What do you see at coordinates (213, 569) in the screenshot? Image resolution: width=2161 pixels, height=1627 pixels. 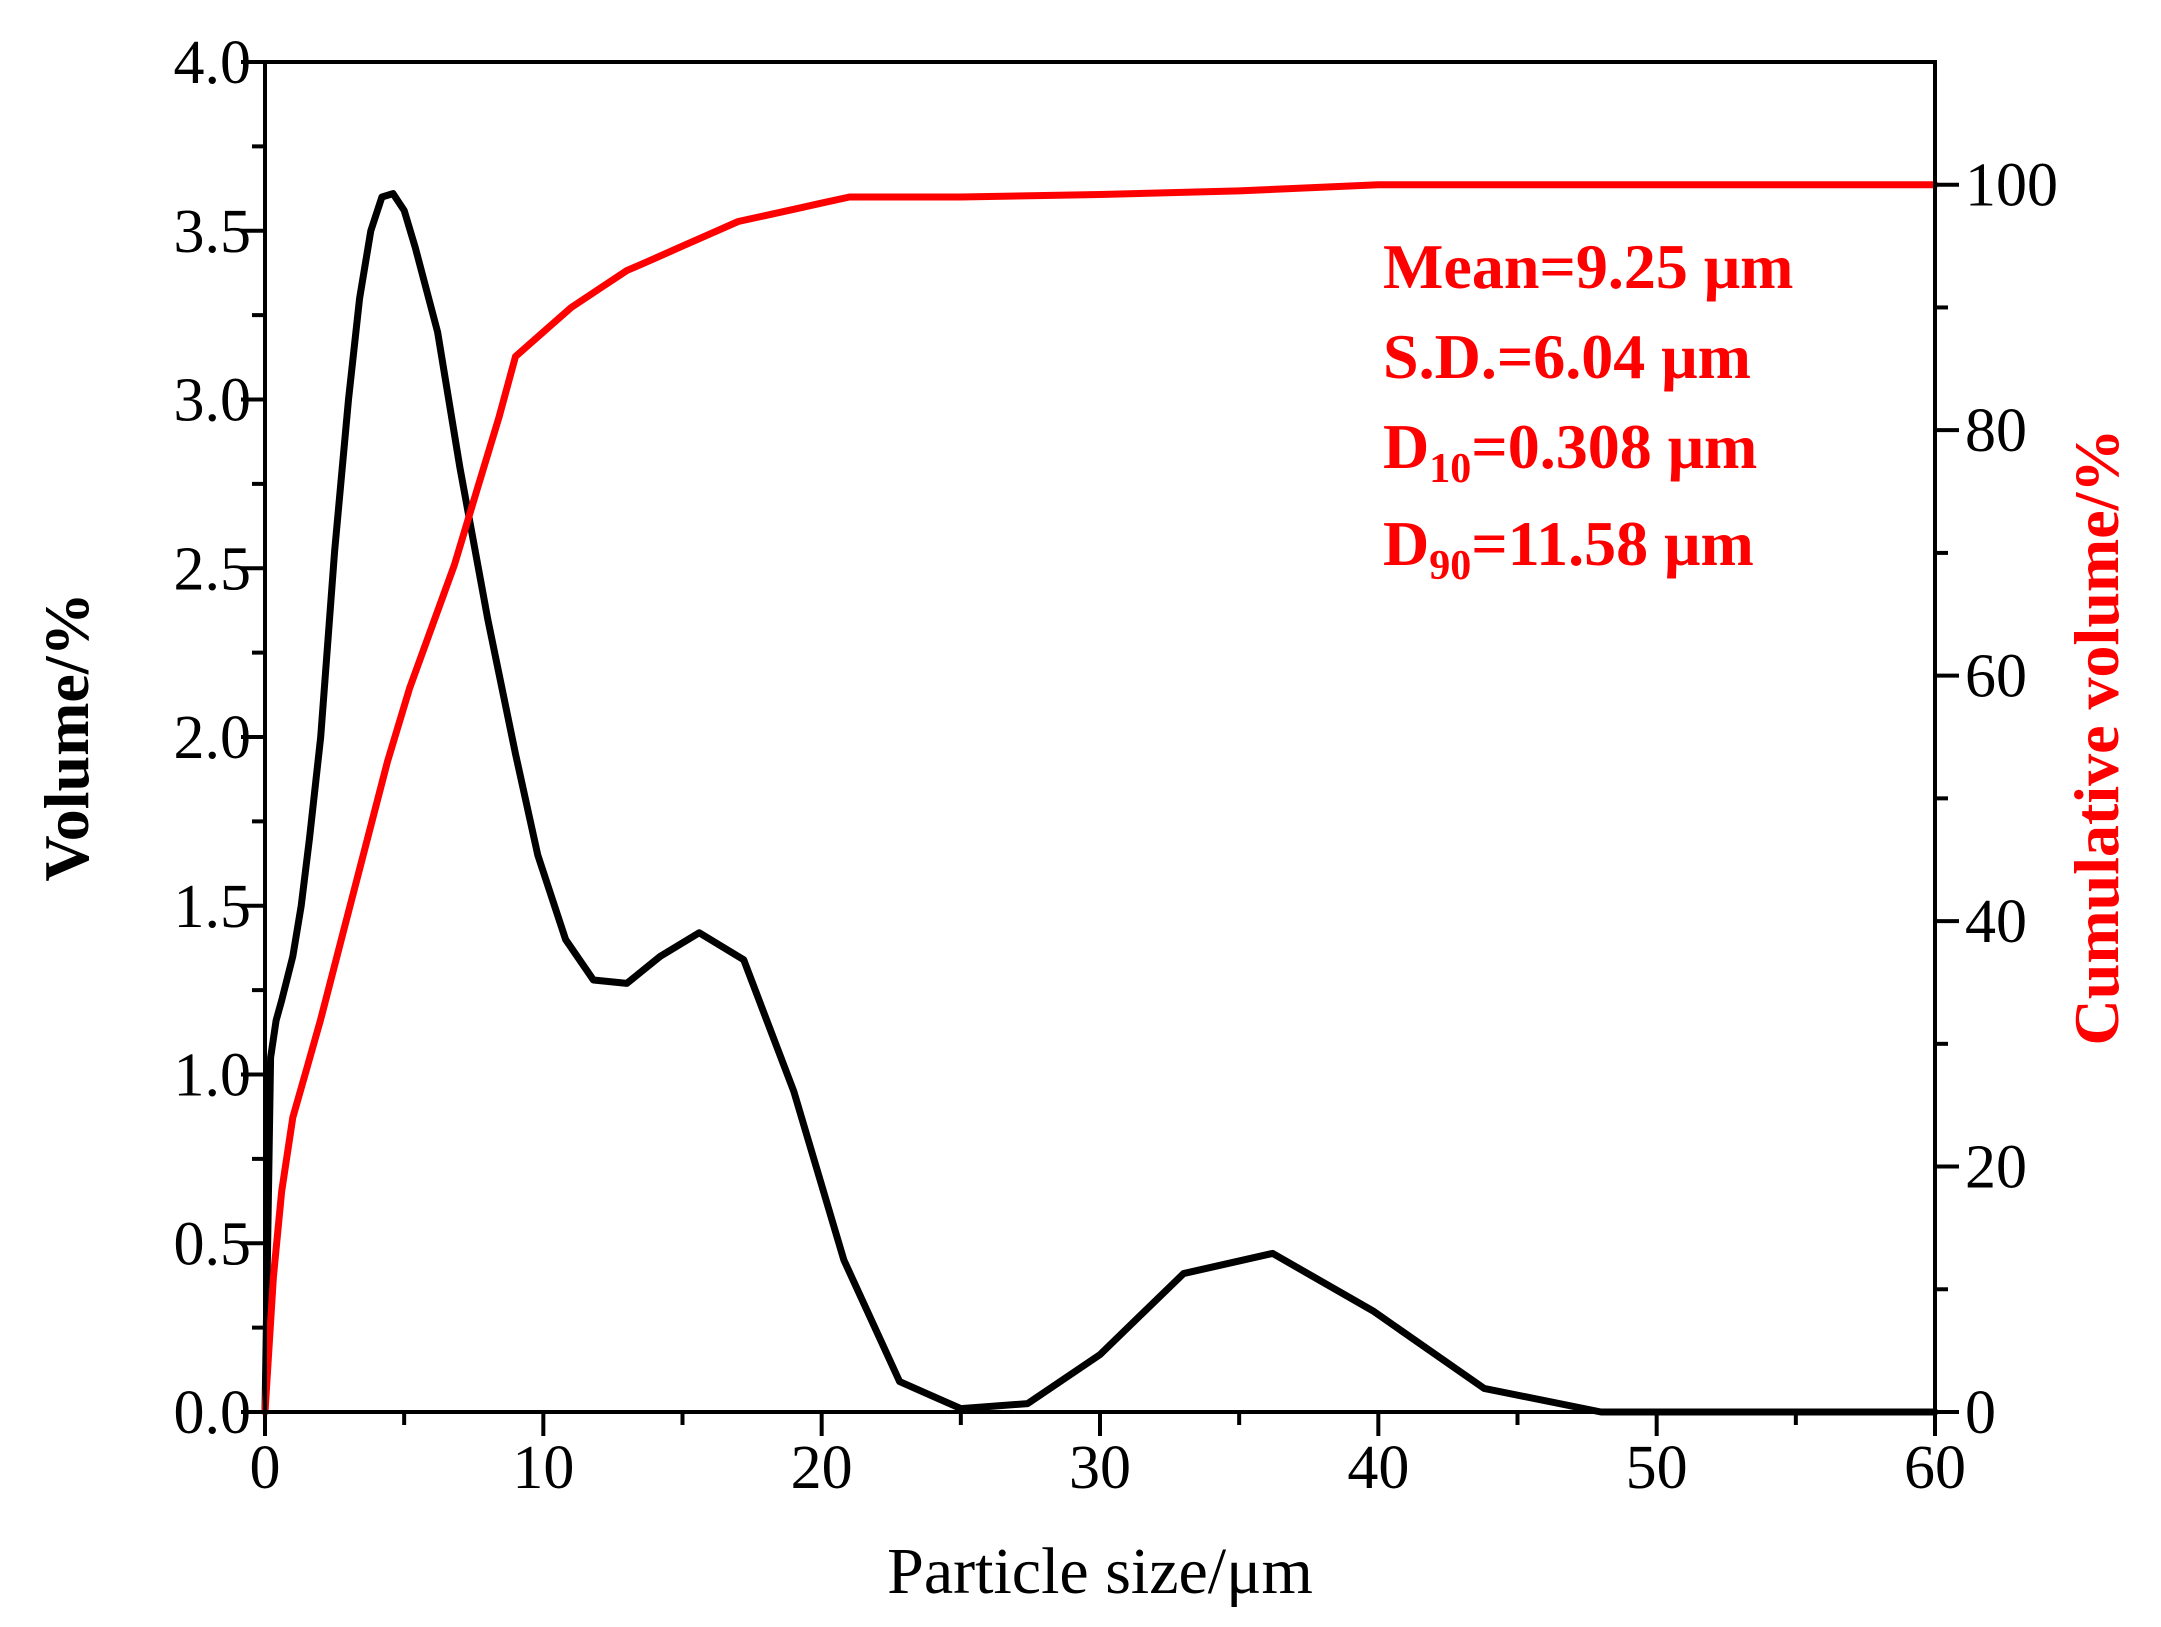 I see `y-tick-label: 2.5` at bounding box center [213, 569].